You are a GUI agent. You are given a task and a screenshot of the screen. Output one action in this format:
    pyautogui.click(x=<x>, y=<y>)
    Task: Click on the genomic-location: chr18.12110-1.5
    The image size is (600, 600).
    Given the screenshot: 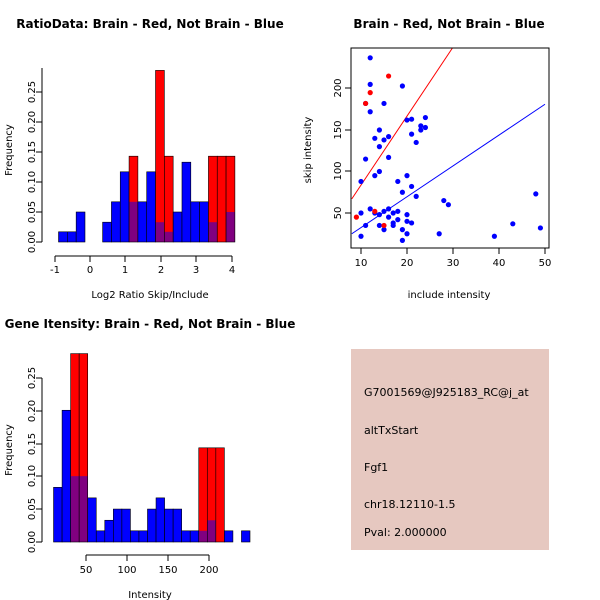 What is the action you would take?
    pyautogui.click(x=410, y=504)
    